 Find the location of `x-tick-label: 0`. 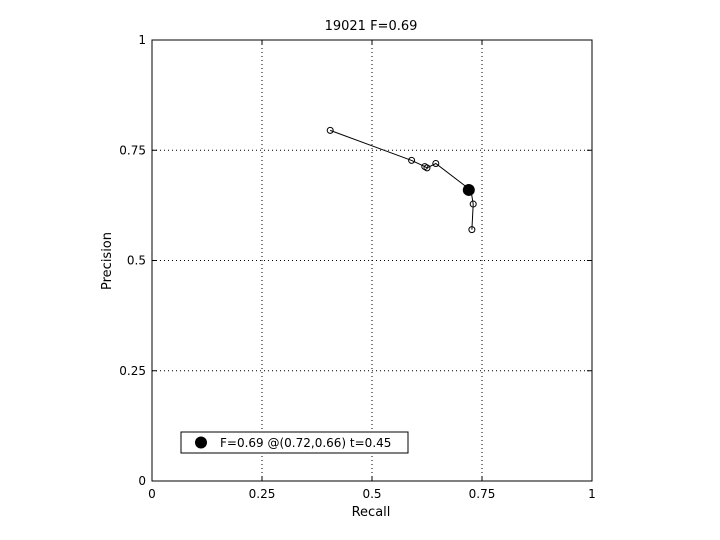

x-tick-label: 0 is located at coordinates (152, 494).